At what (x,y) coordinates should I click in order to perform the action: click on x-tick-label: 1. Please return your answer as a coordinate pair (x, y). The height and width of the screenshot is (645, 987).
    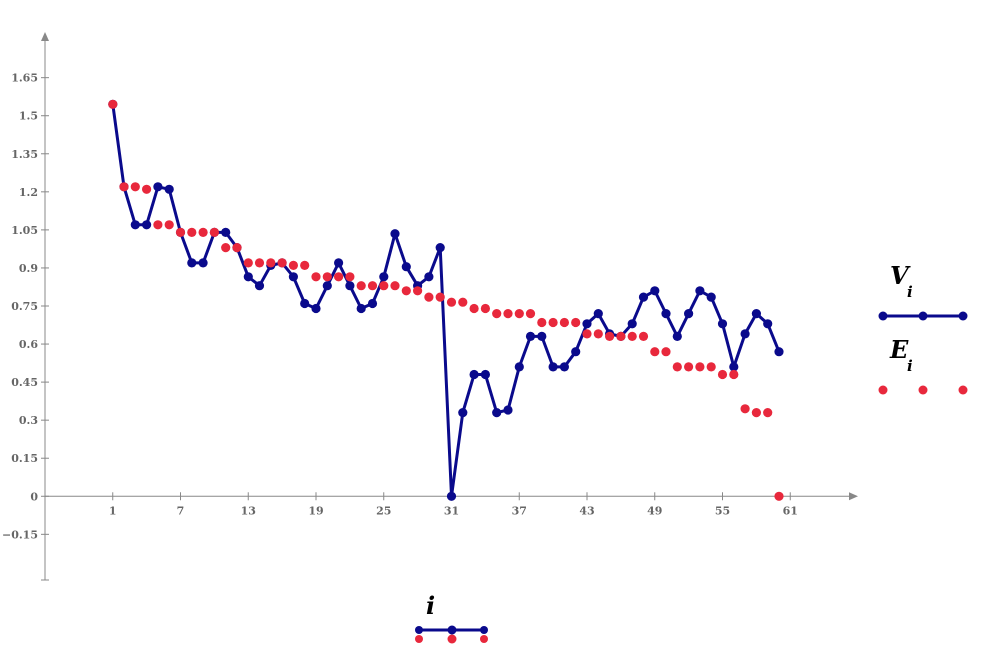
    Looking at the image, I should click on (113, 510).